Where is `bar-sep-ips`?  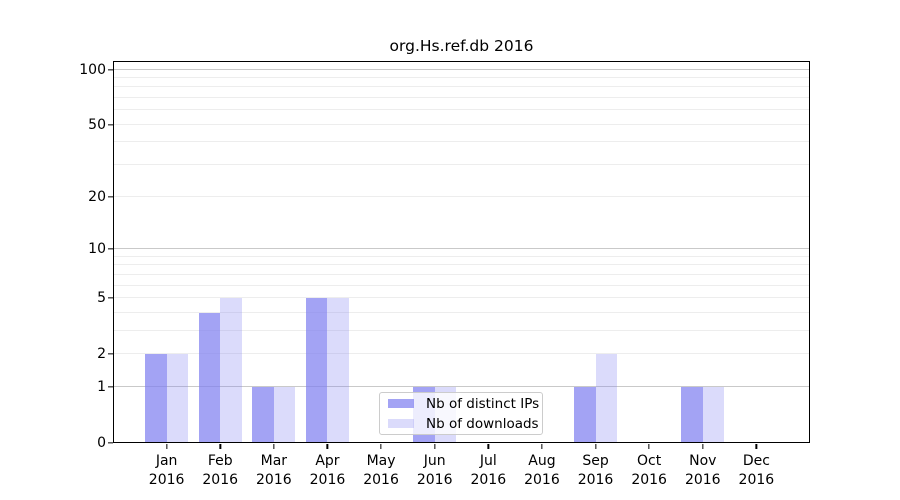
bar-sep-ips is located at coordinates (585, 414).